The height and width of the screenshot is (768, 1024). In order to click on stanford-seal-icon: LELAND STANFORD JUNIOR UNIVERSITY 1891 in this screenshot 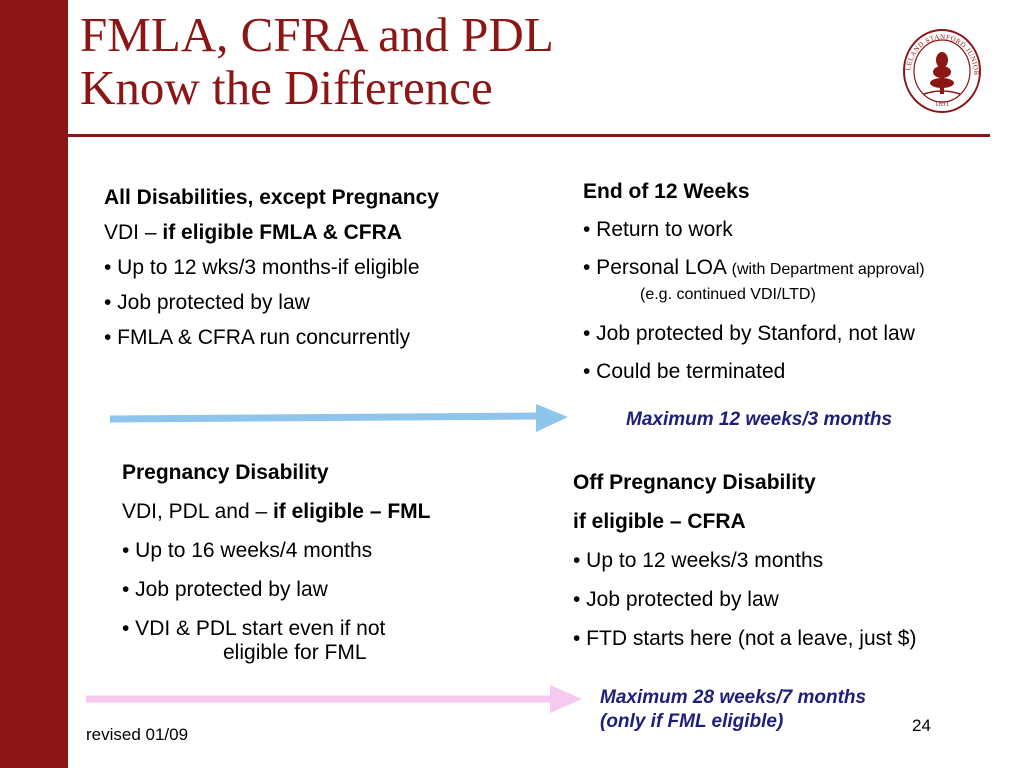, I will do `click(941, 70)`.